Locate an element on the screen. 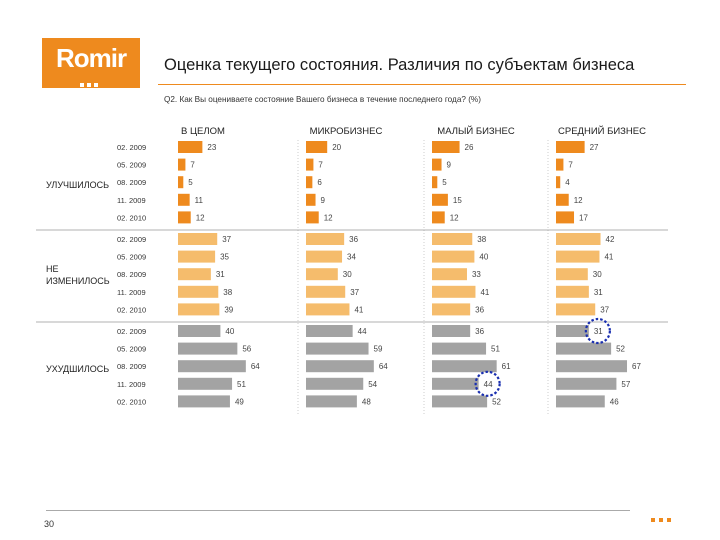 The height and width of the screenshot is (540, 720). data-label: 56 is located at coordinates (246, 349).